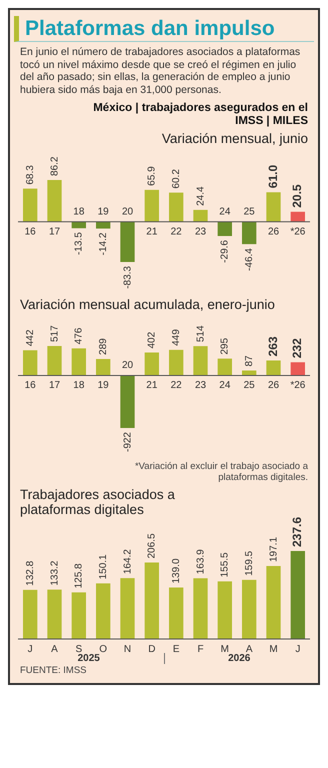  I want to click on data-label: 263, so click(273, 346).